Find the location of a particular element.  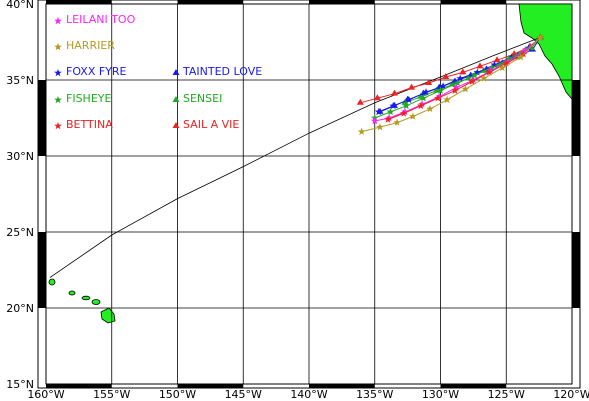

legend-entry: TAINTED LOVE is located at coordinates (217, 71).